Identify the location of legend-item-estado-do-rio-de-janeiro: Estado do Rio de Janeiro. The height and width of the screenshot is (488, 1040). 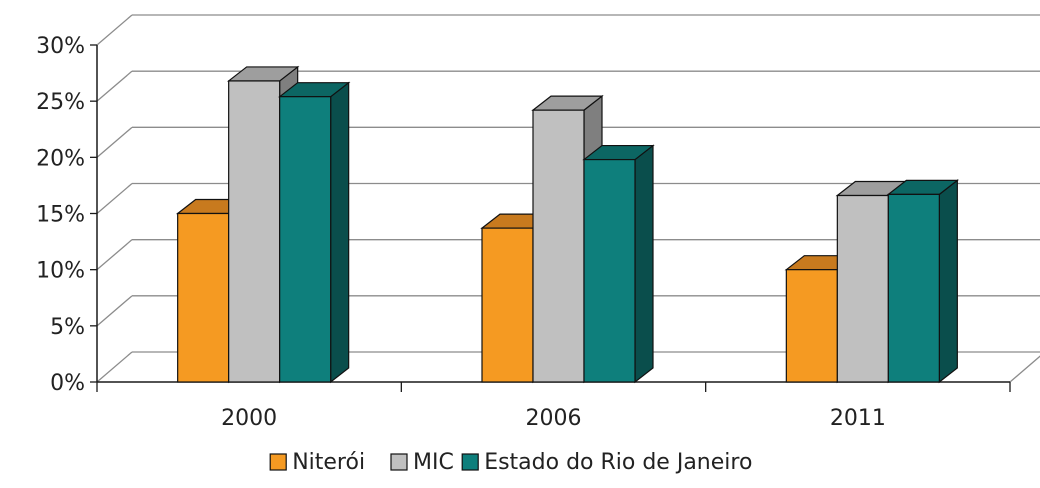
(606, 462).